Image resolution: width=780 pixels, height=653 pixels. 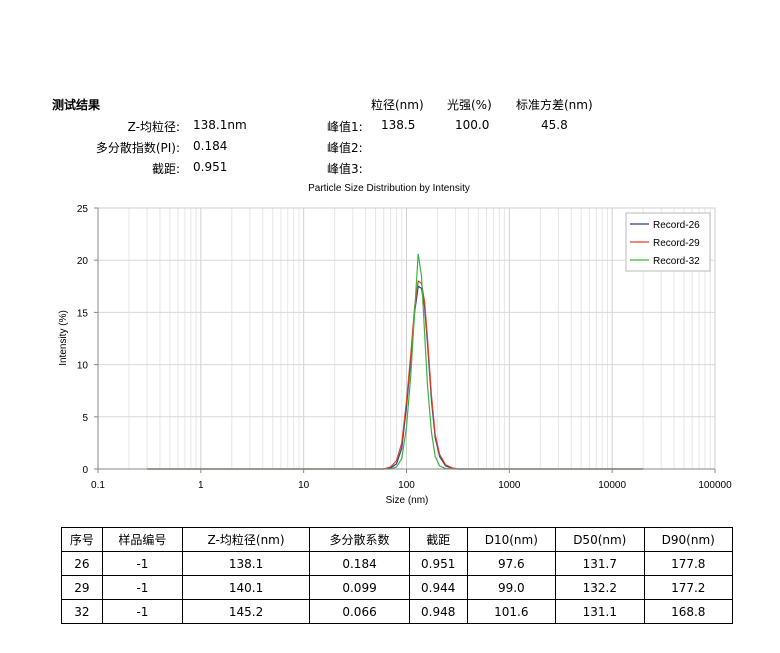 What do you see at coordinates (688, 611) in the screenshot?
I see `table-cell: 168.8` at bounding box center [688, 611].